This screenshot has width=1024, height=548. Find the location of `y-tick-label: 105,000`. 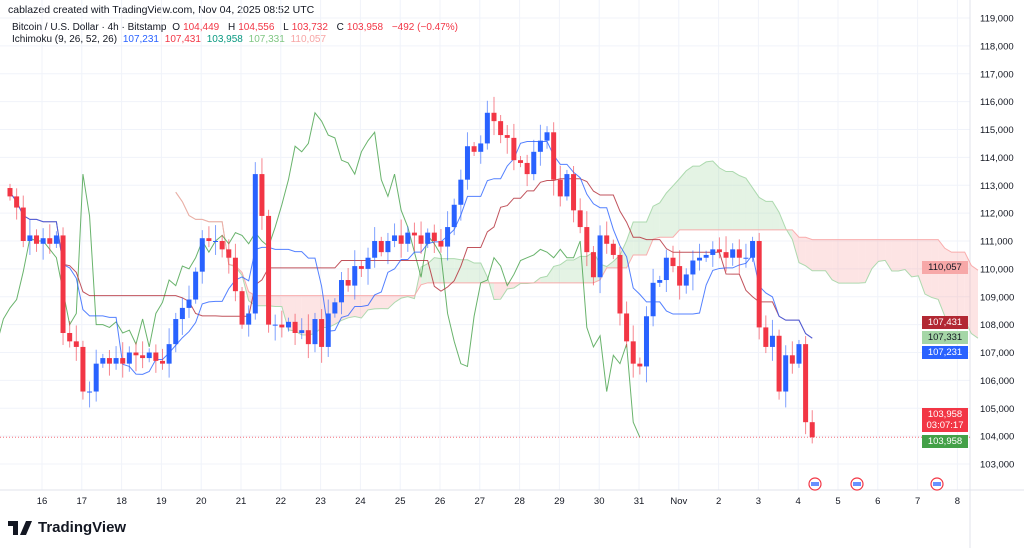

y-tick-label: 105,000 is located at coordinates (997, 409).